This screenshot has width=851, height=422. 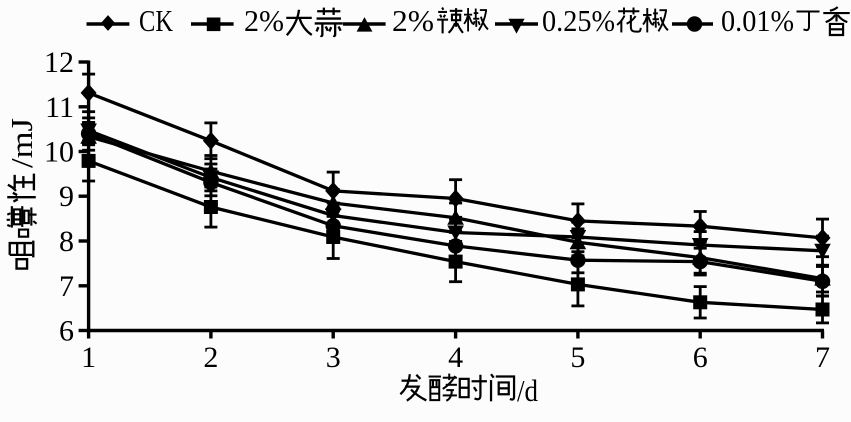 What do you see at coordinates (59, 62) in the screenshot?
I see `svg-text: 12` at bounding box center [59, 62].